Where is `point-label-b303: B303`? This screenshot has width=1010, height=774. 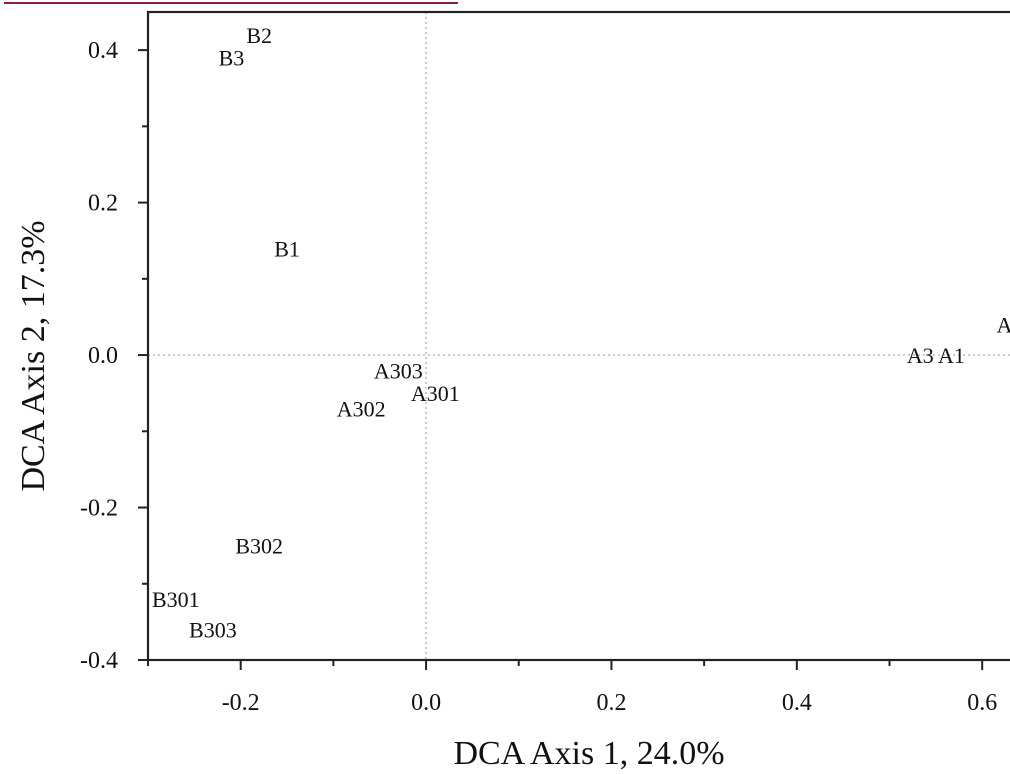 point-label-b303: B303 is located at coordinates (213, 630).